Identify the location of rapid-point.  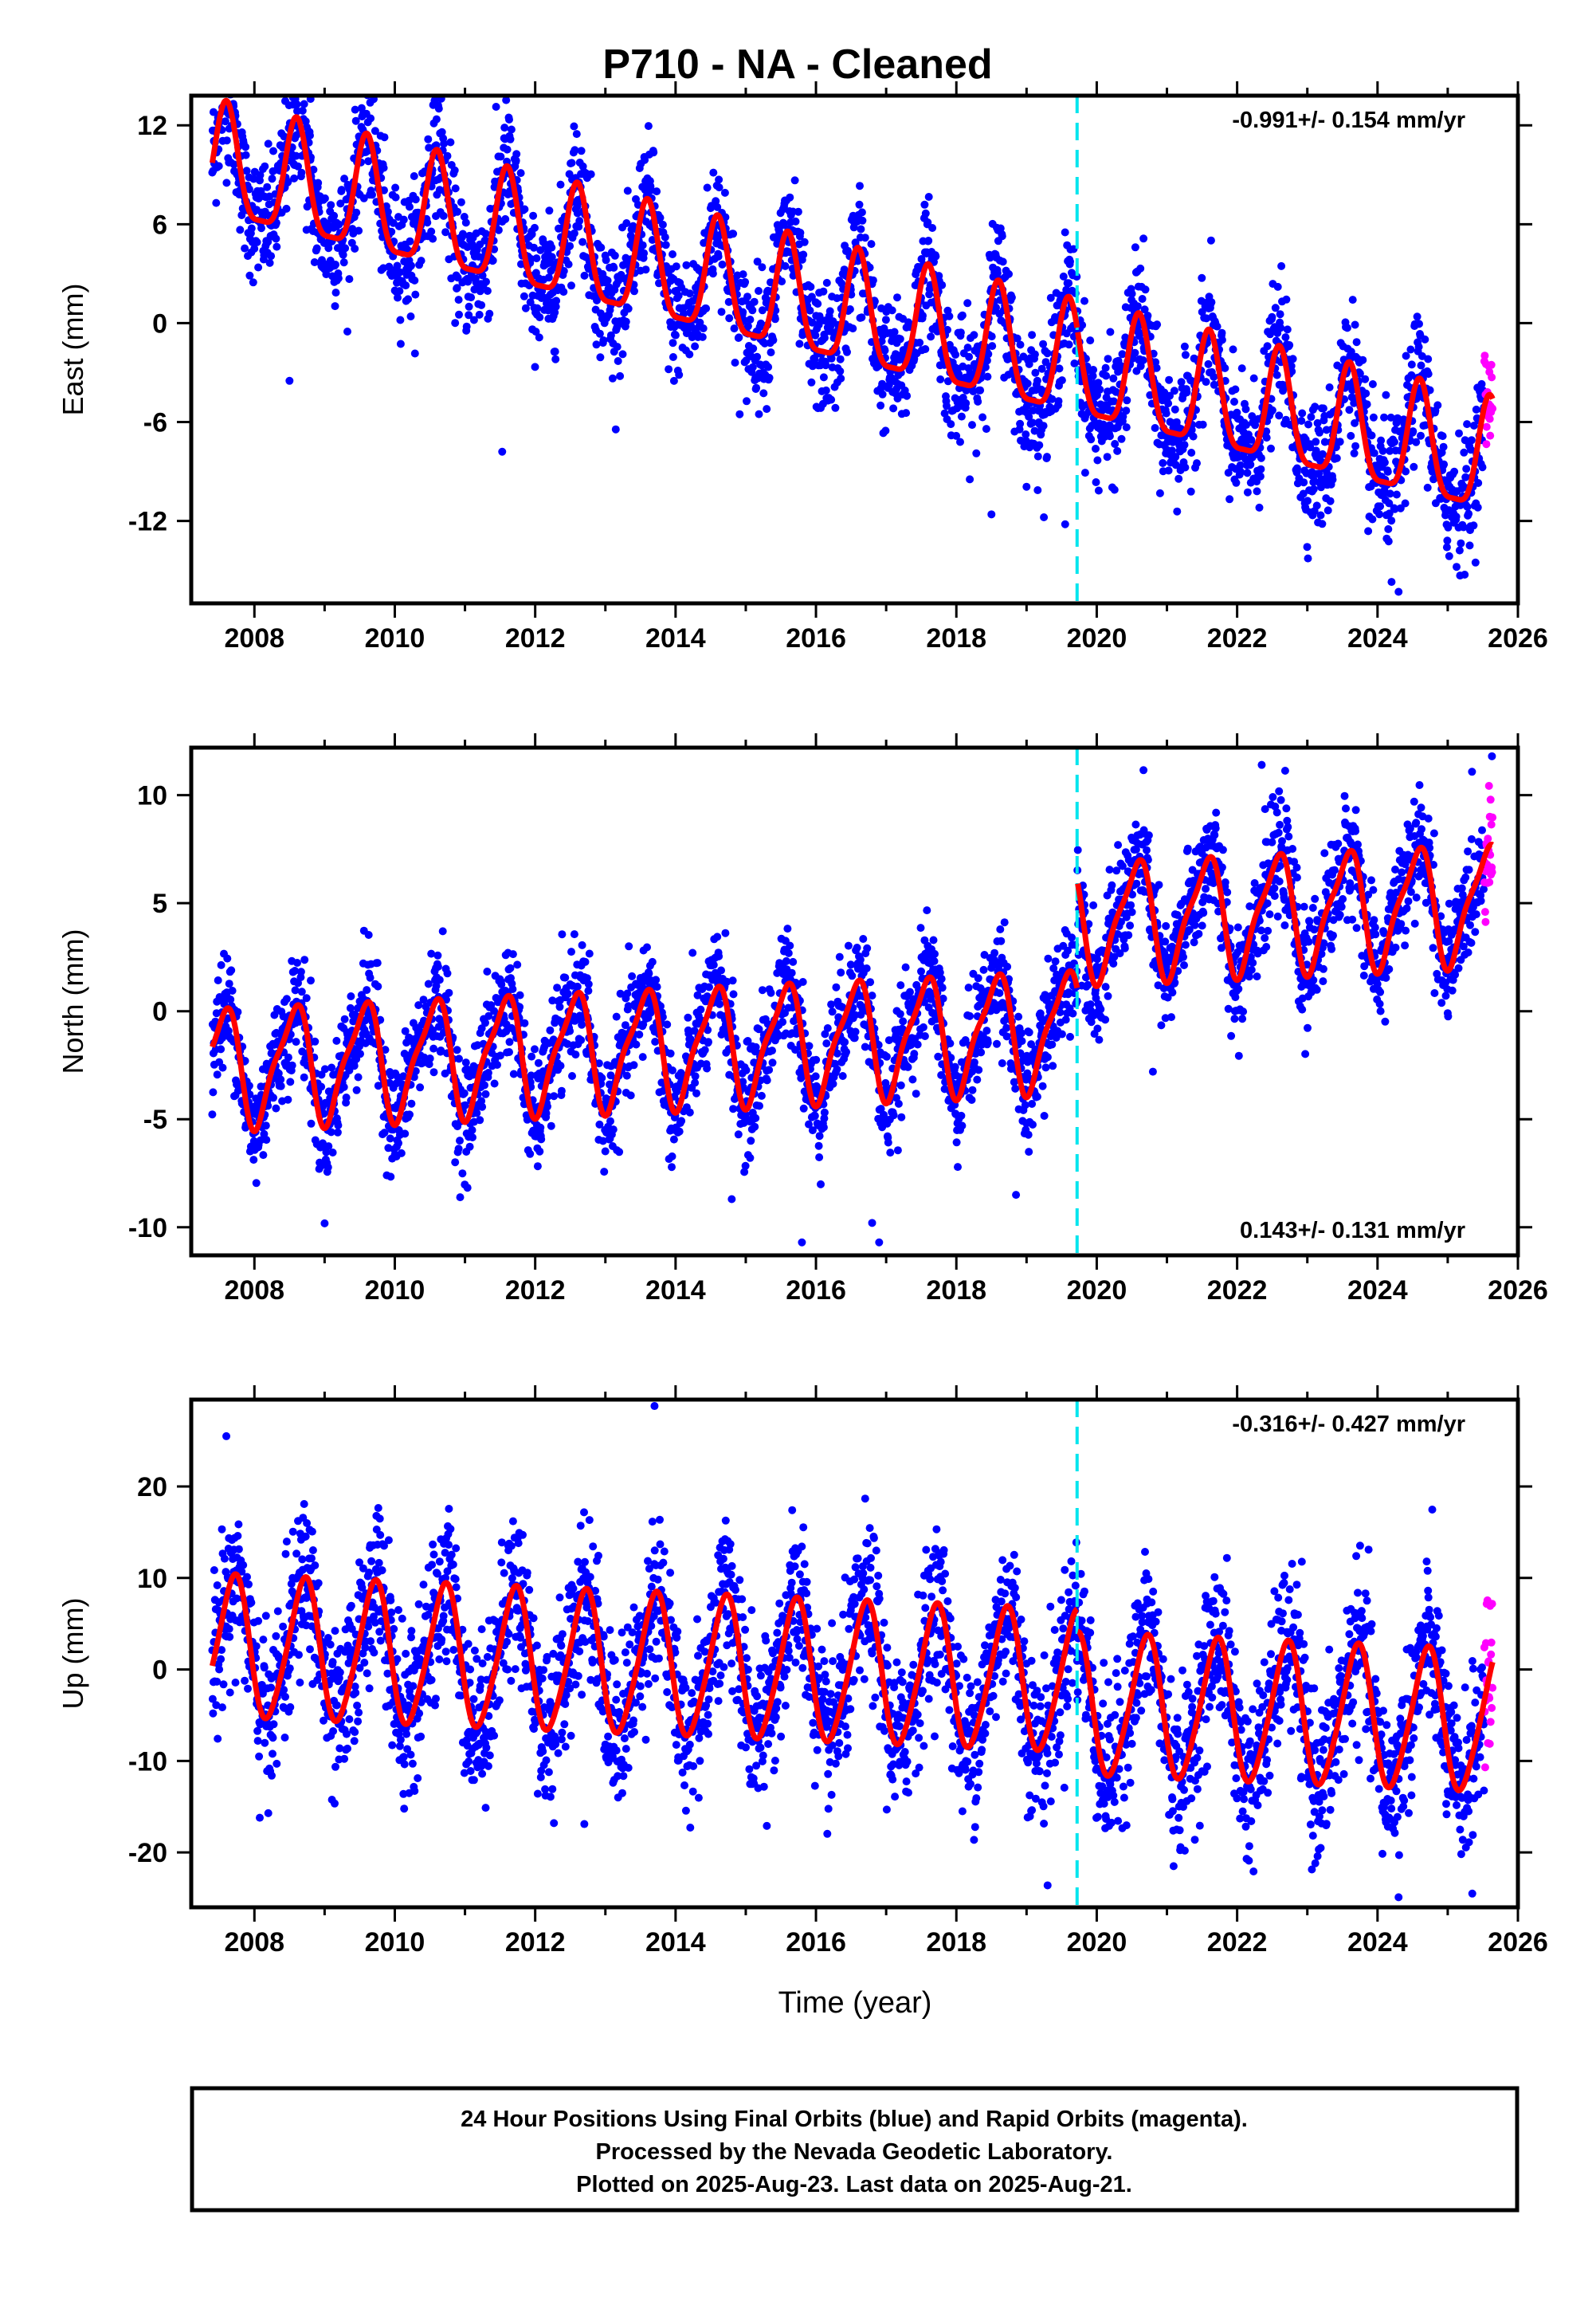
(1492, 377).